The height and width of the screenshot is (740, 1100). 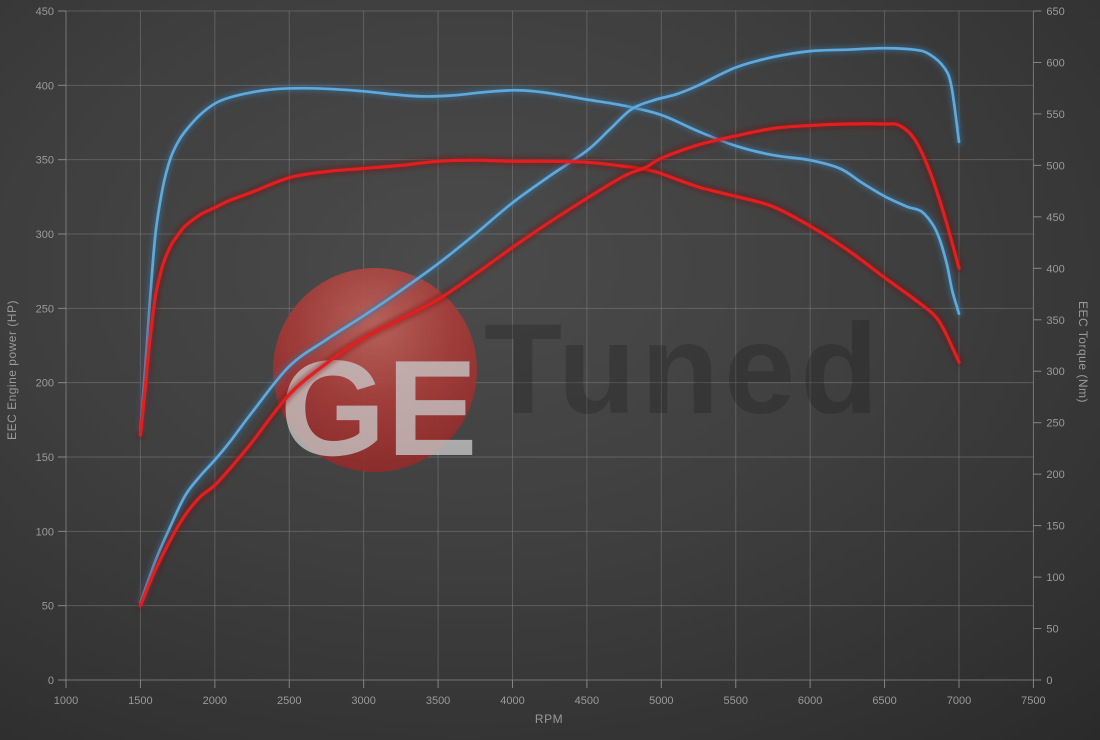 What do you see at coordinates (1055, 12) in the screenshot?
I see `y-right-tick-label: 650` at bounding box center [1055, 12].